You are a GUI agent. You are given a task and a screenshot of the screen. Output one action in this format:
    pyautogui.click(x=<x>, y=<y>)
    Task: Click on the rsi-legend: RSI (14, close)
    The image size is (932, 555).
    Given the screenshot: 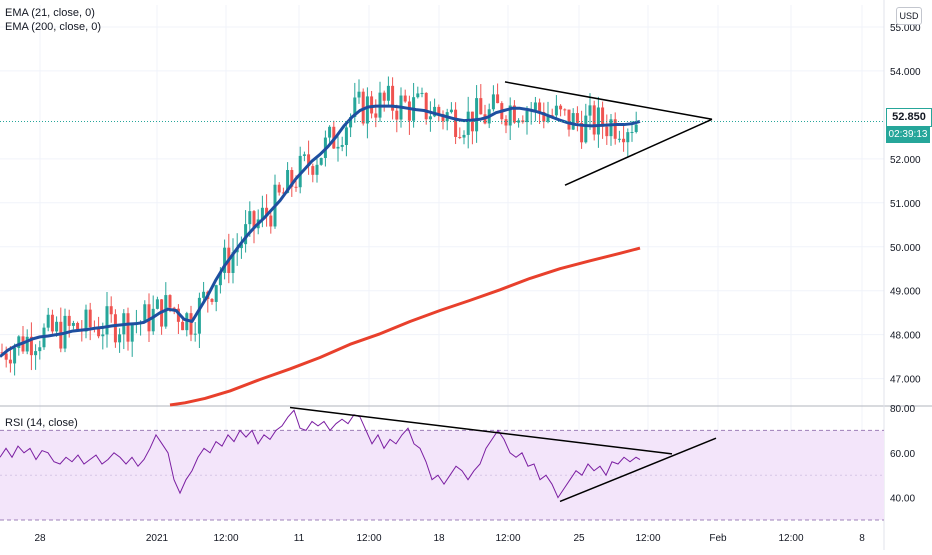 What is the action you would take?
    pyautogui.click(x=41, y=423)
    